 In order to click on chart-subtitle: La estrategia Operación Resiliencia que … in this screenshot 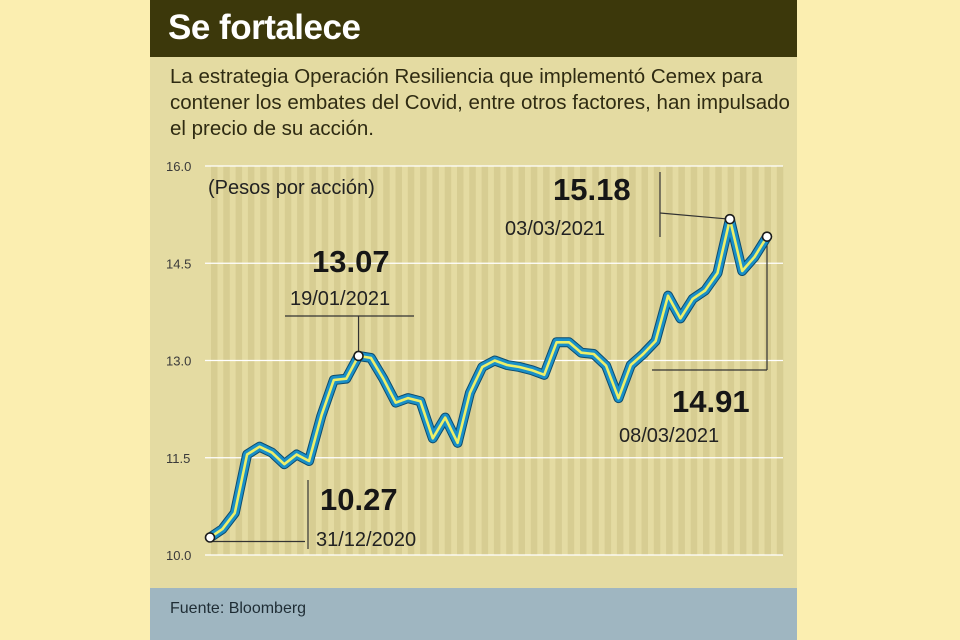, I will do `click(480, 102)`.